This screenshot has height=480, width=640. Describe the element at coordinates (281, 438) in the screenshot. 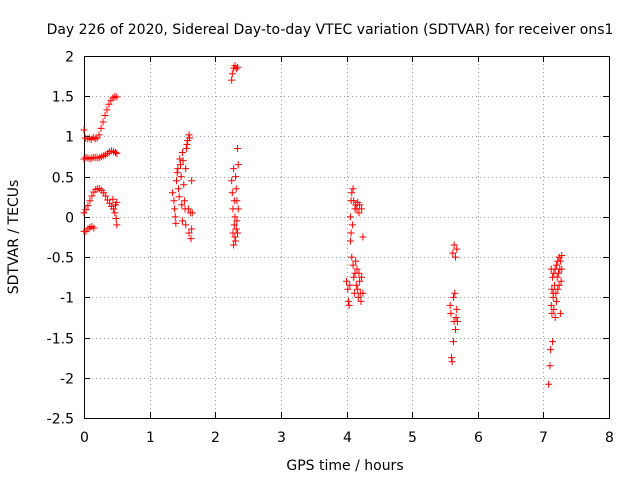

I see `x-tick-label: 3` at that location.